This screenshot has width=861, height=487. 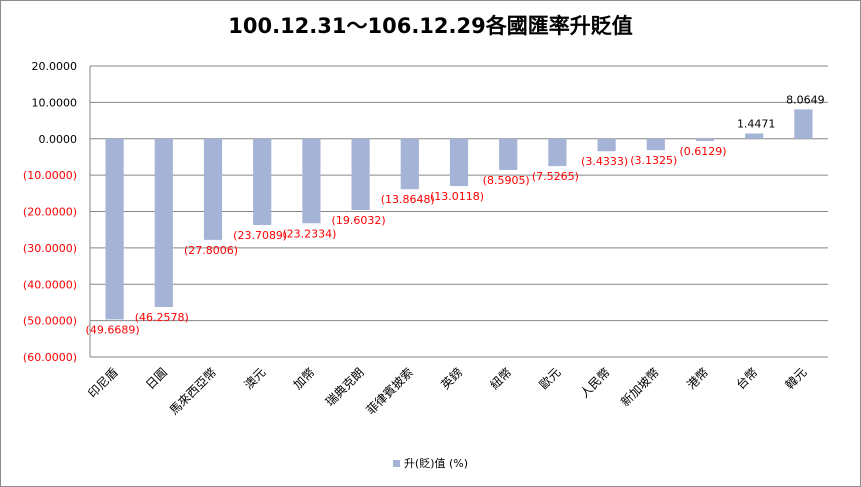 What do you see at coordinates (50, 284) in the screenshot?
I see `y-tick-label: (40.0000)` at bounding box center [50, 284].